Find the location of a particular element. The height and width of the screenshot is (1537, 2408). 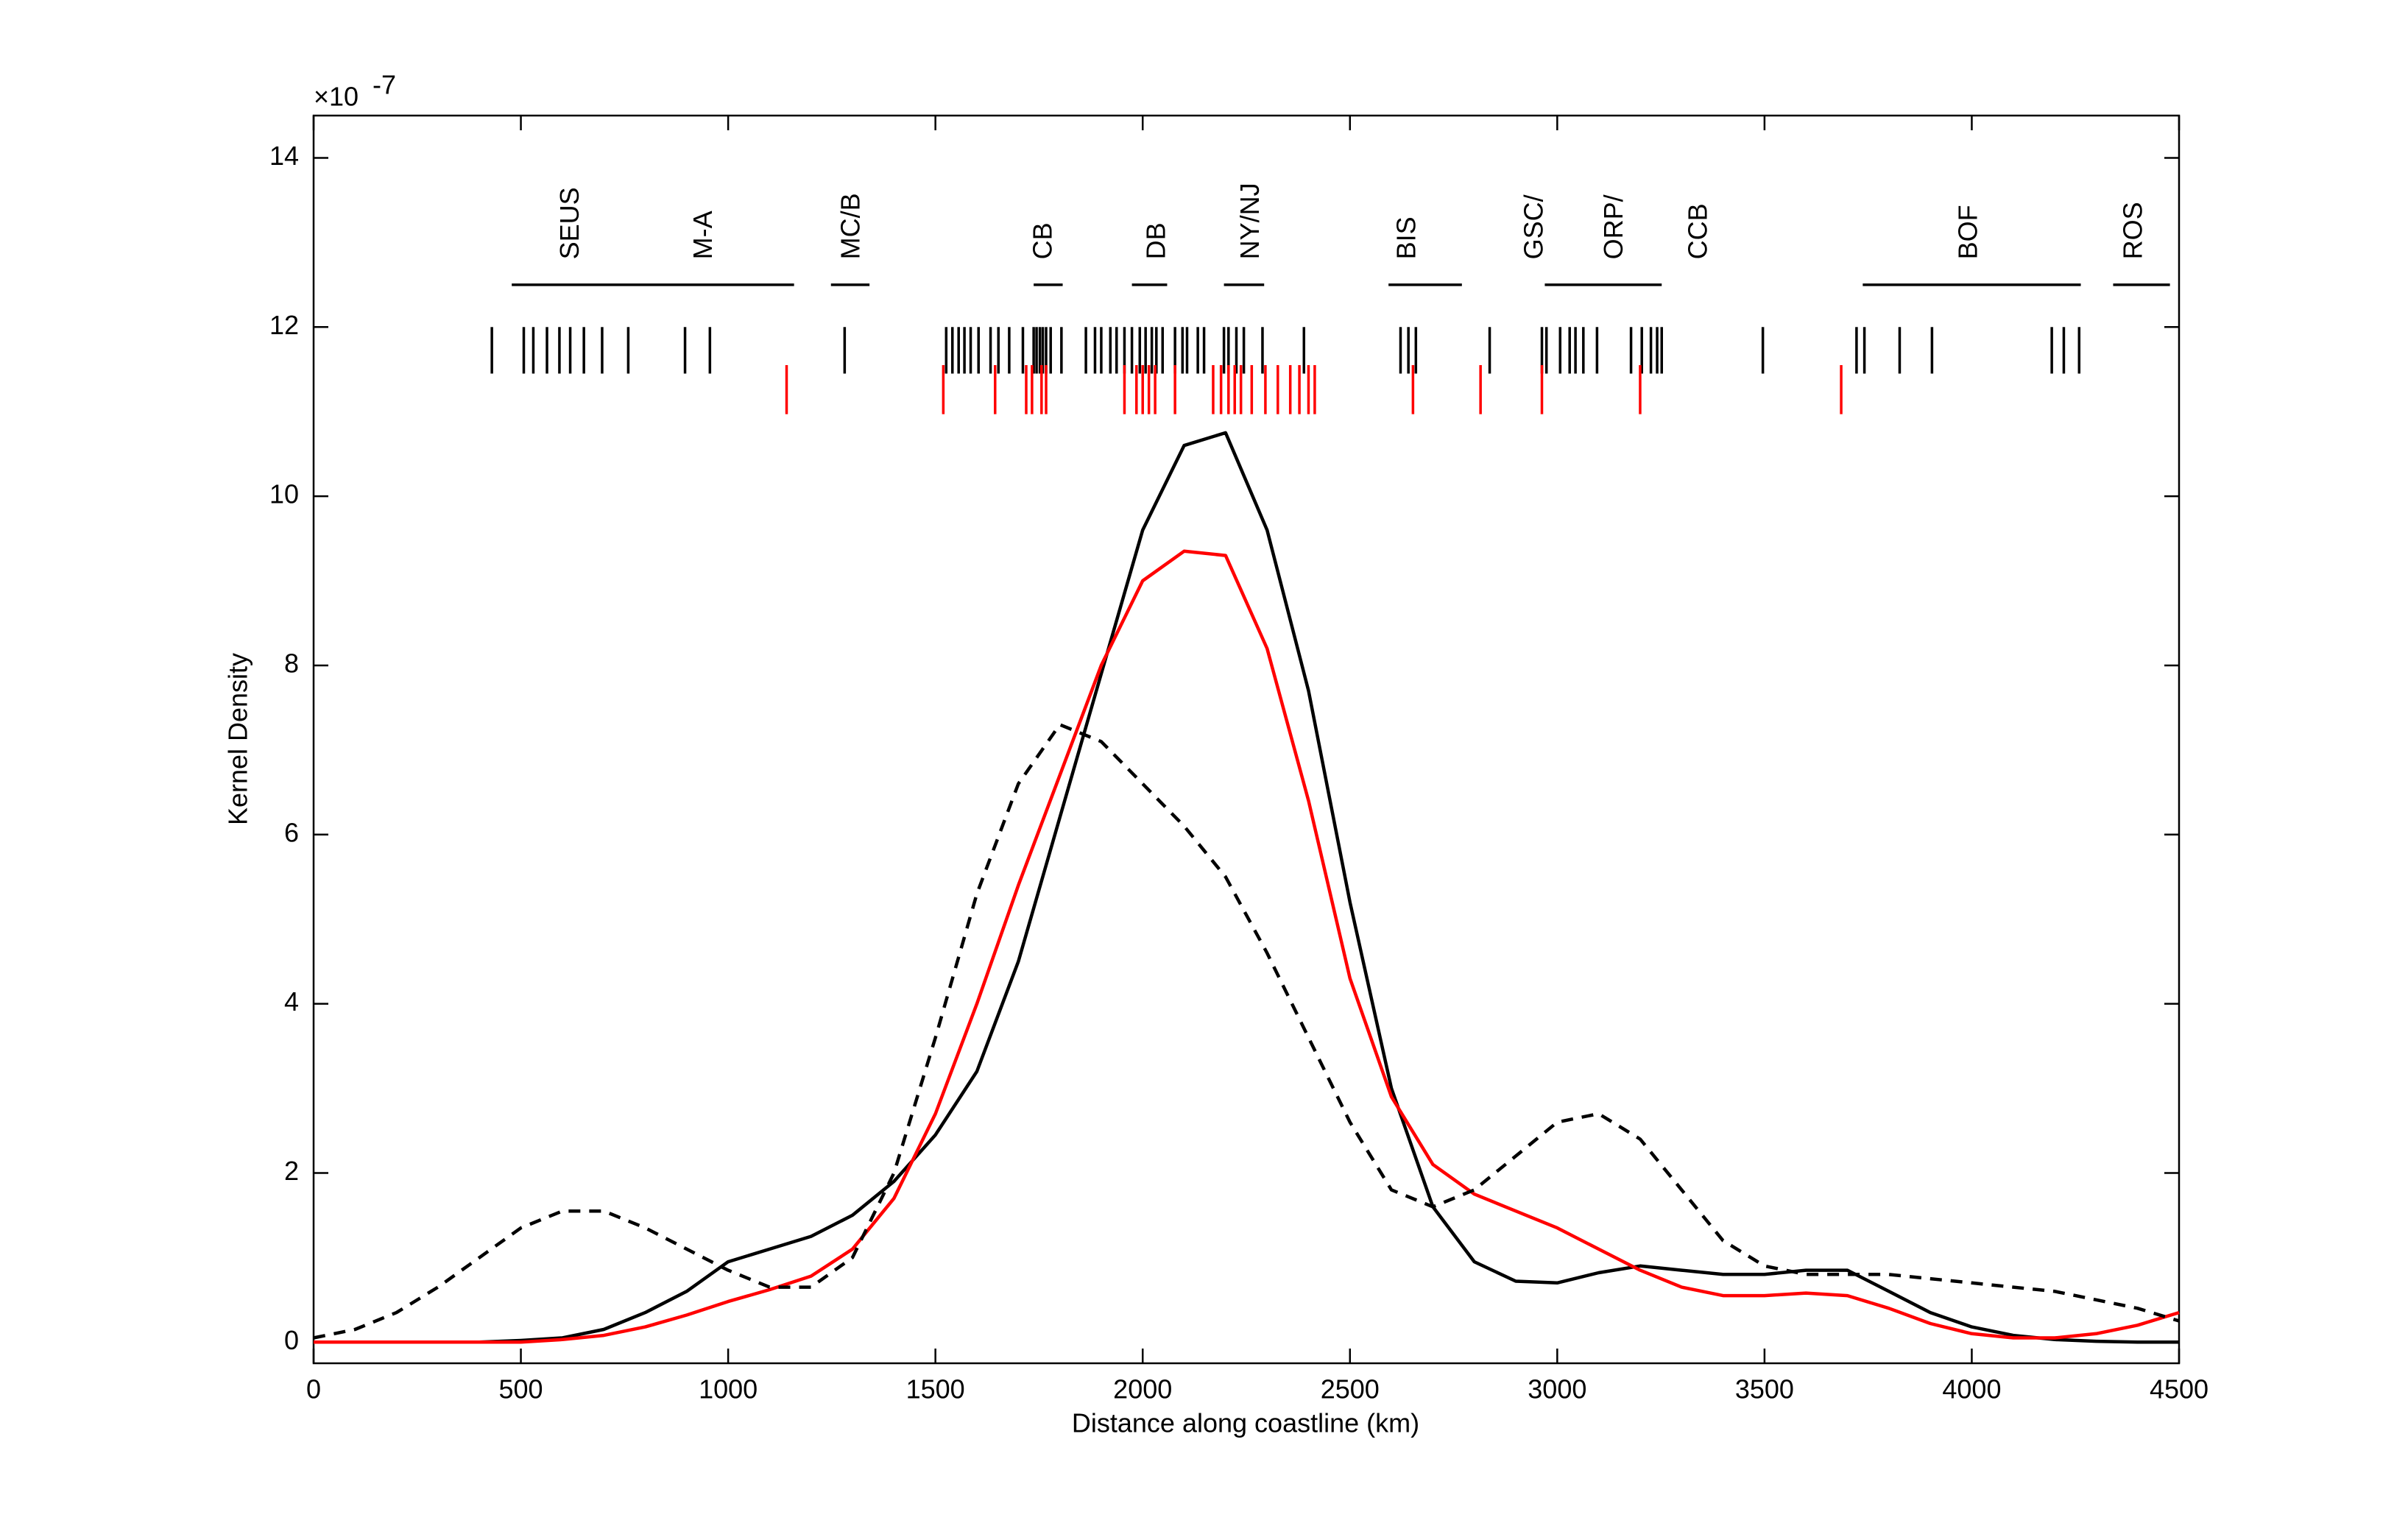

x-tick-label: 3500 is located at coordinates (1765, 1389).